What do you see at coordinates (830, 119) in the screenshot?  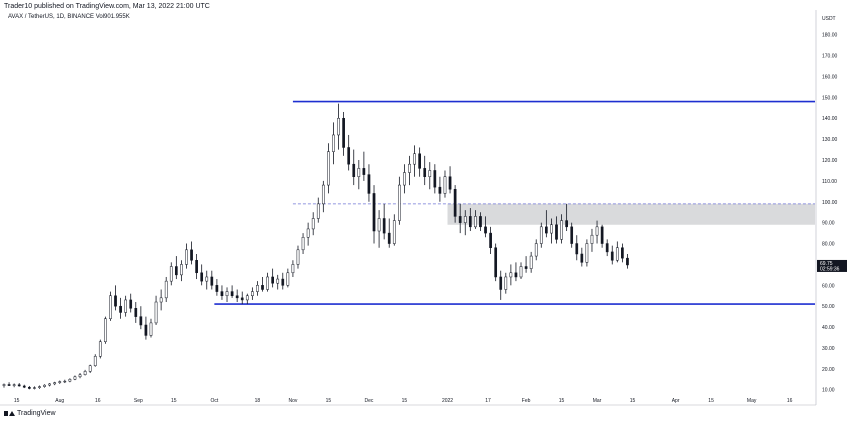 I see `y-tick-label: 140.00` at bounding box center [830, 119].